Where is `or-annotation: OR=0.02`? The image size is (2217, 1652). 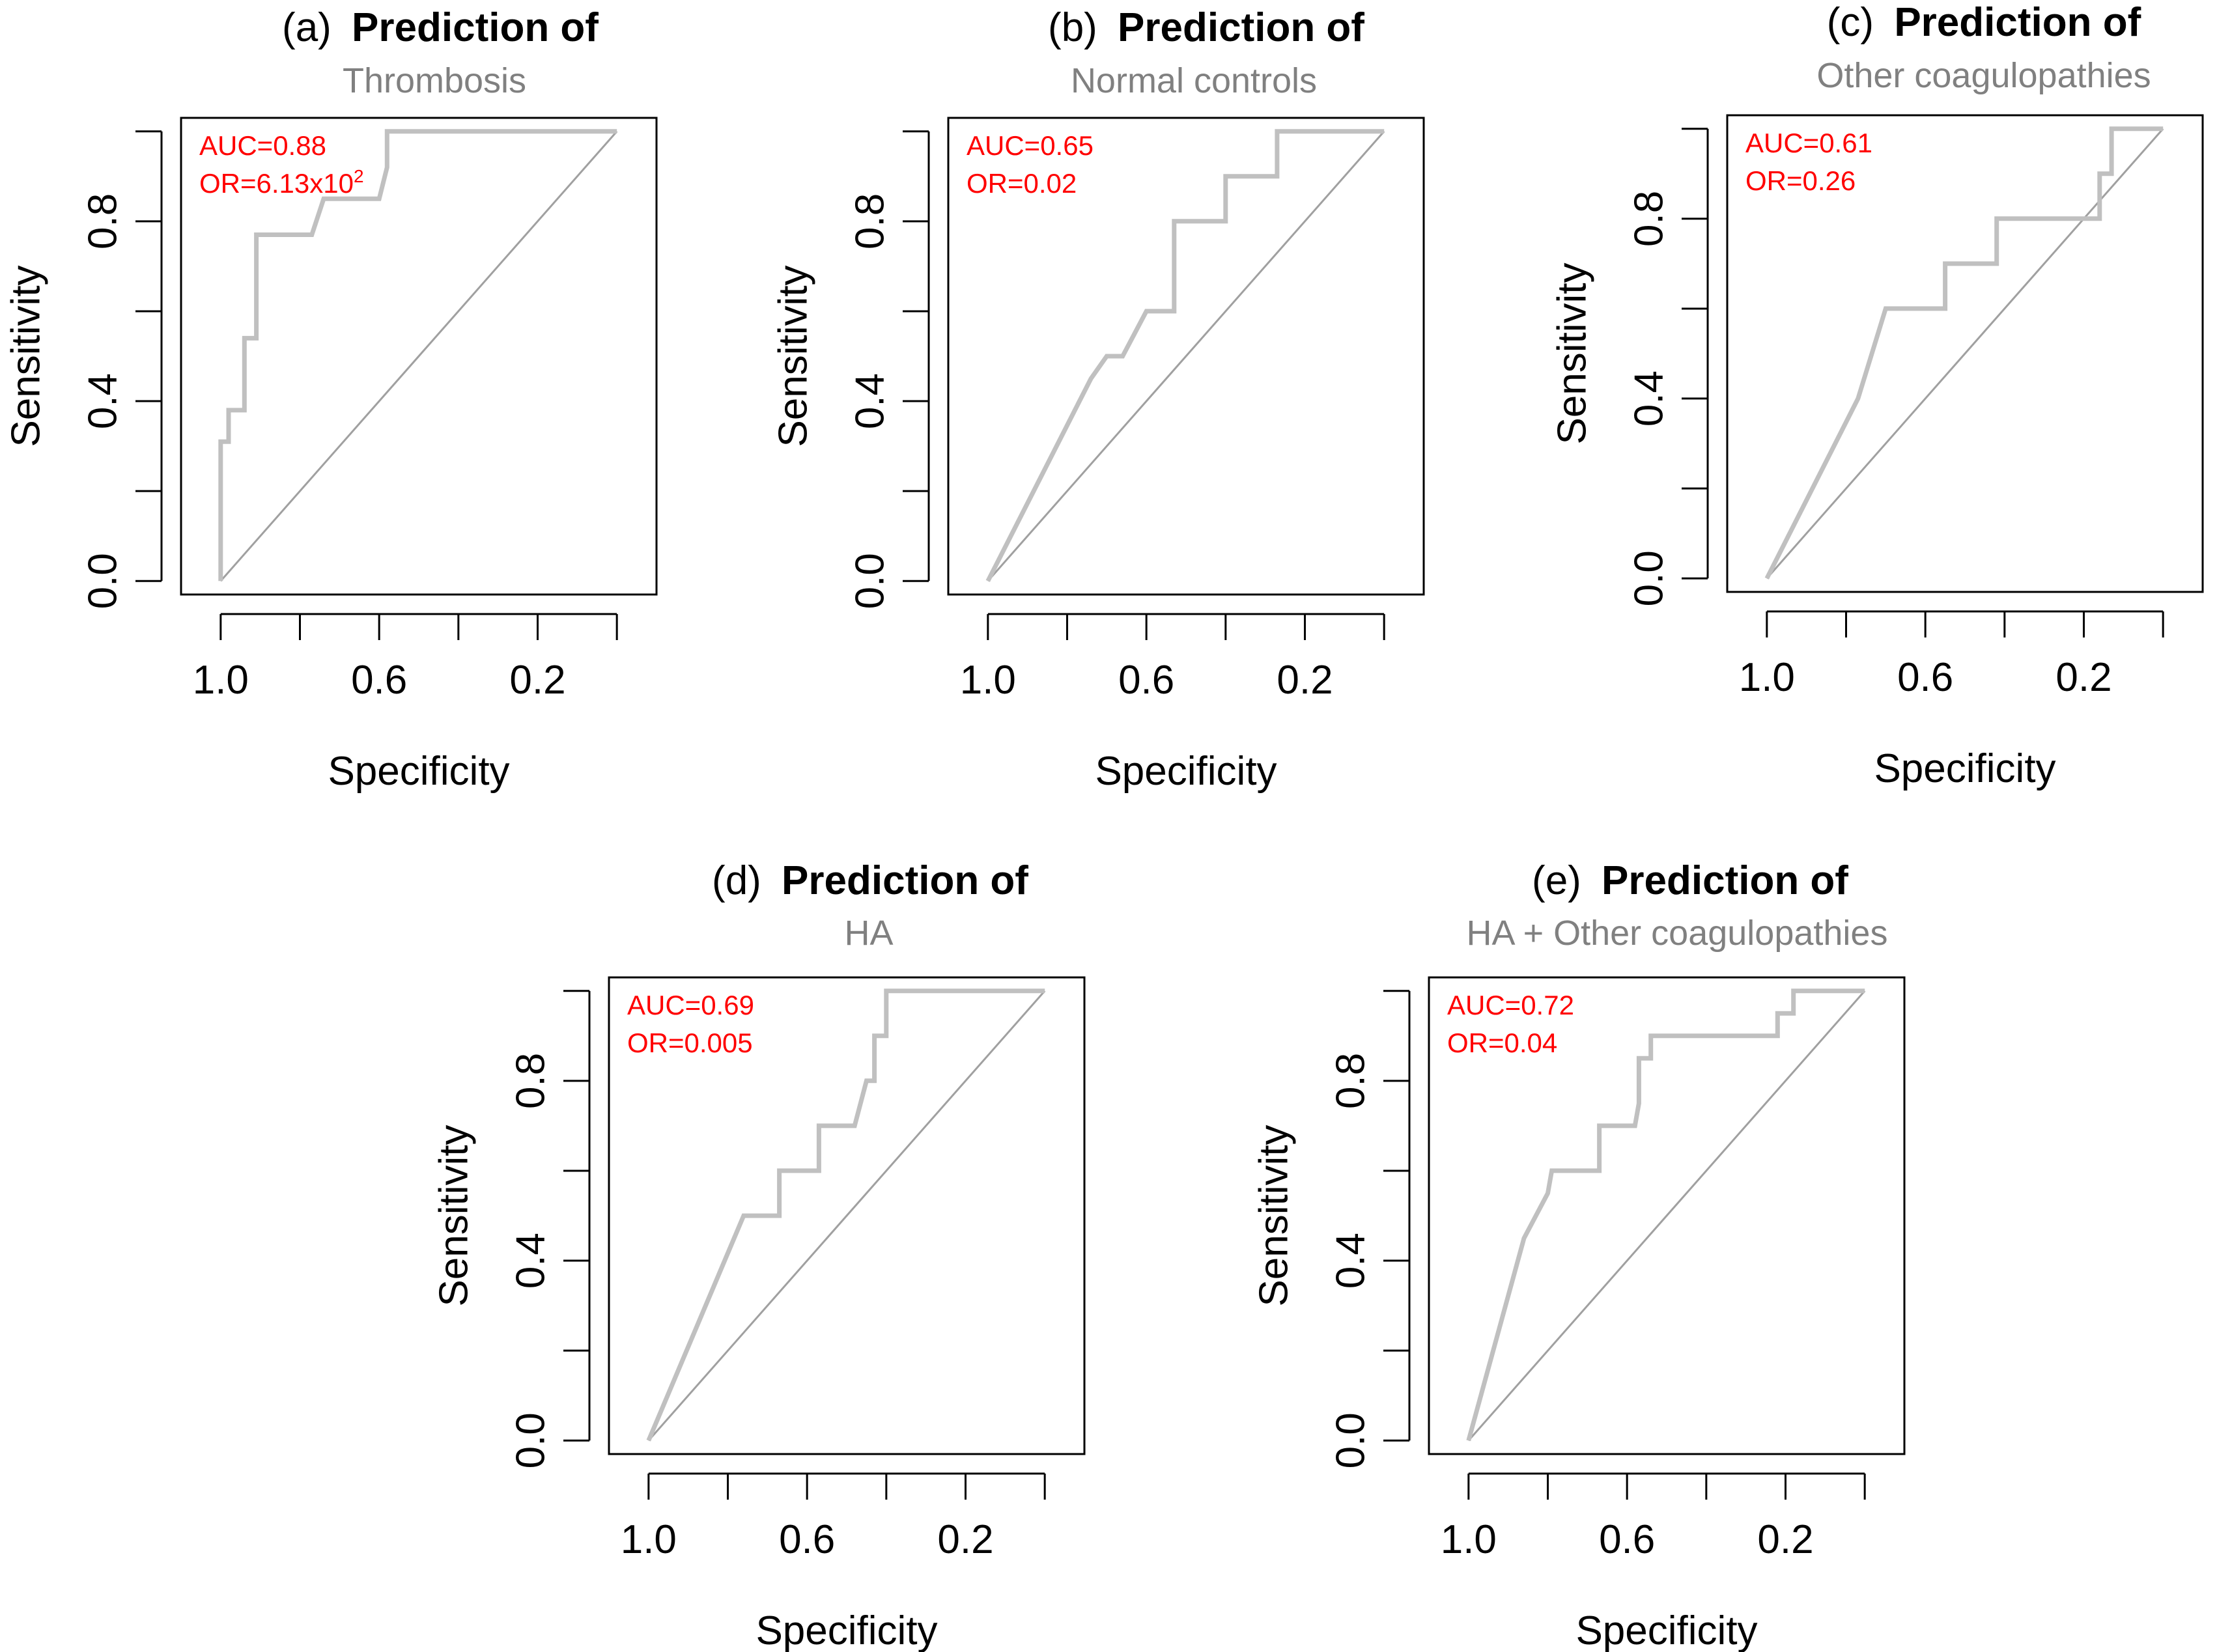 or-annotation: OR=0.02 is located at coordinates (1022, 184).